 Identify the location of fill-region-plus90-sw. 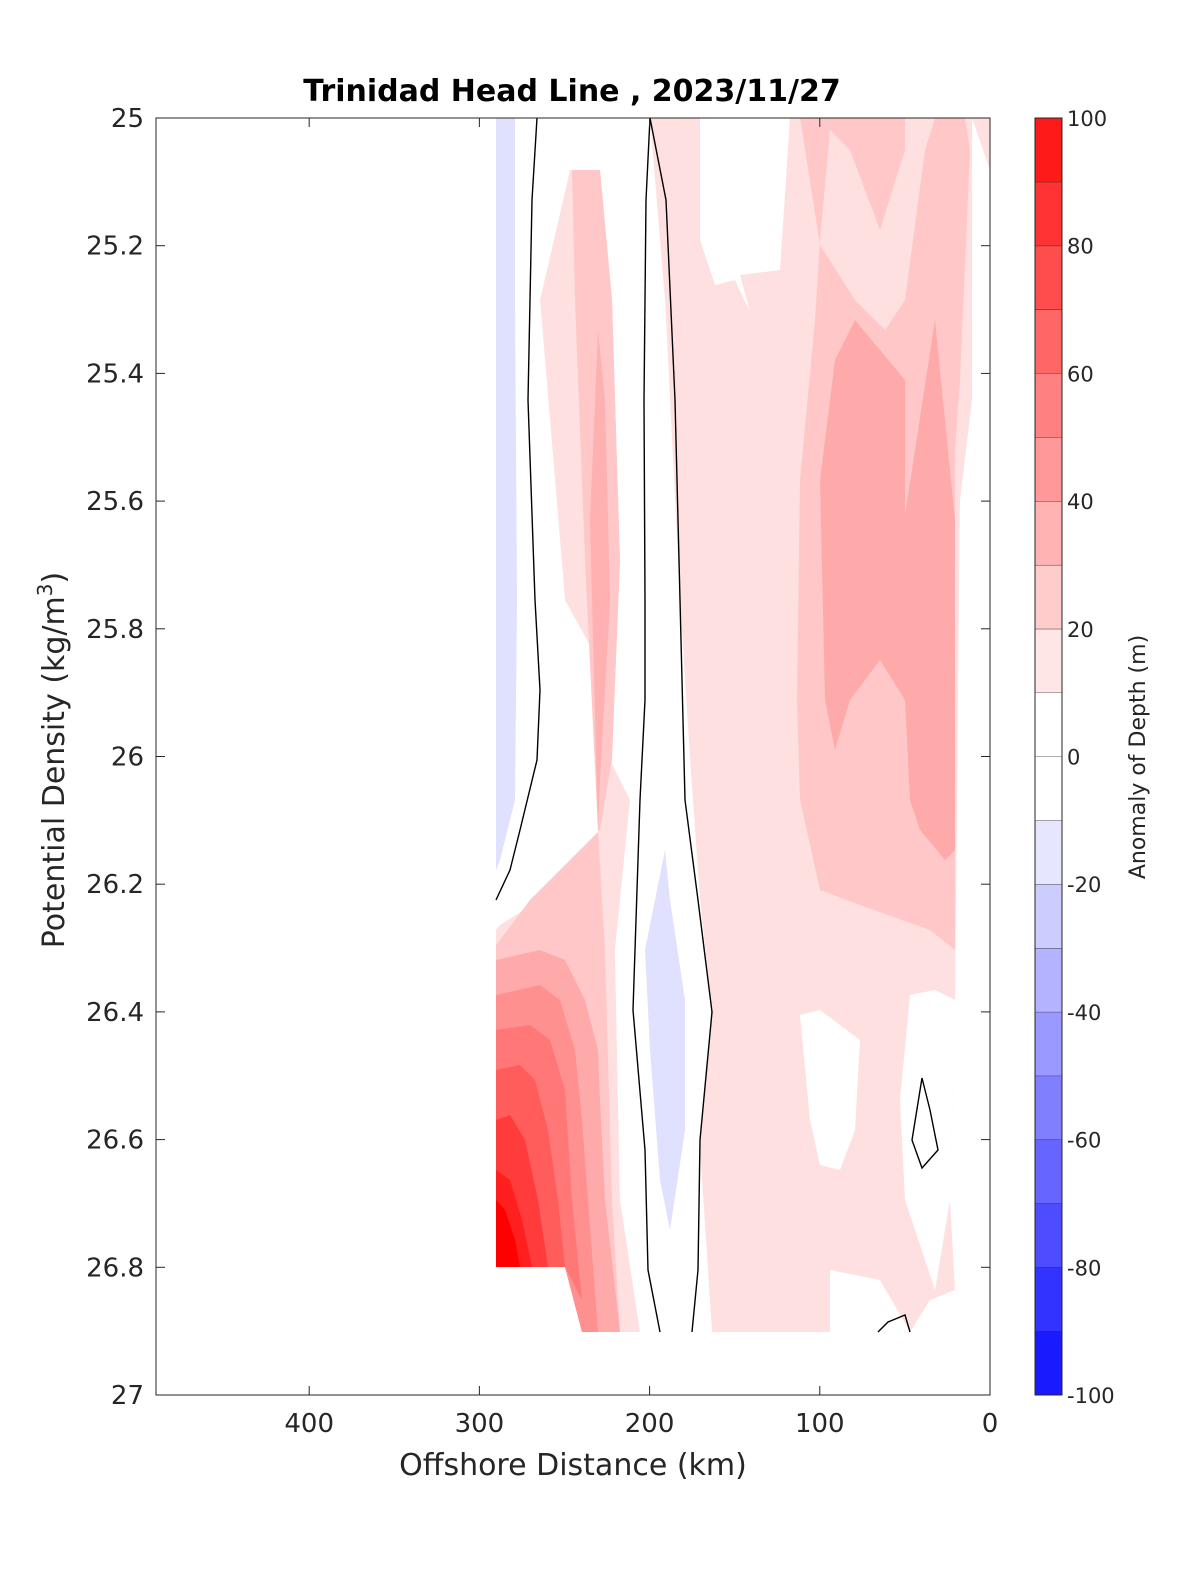
(508, 1233).